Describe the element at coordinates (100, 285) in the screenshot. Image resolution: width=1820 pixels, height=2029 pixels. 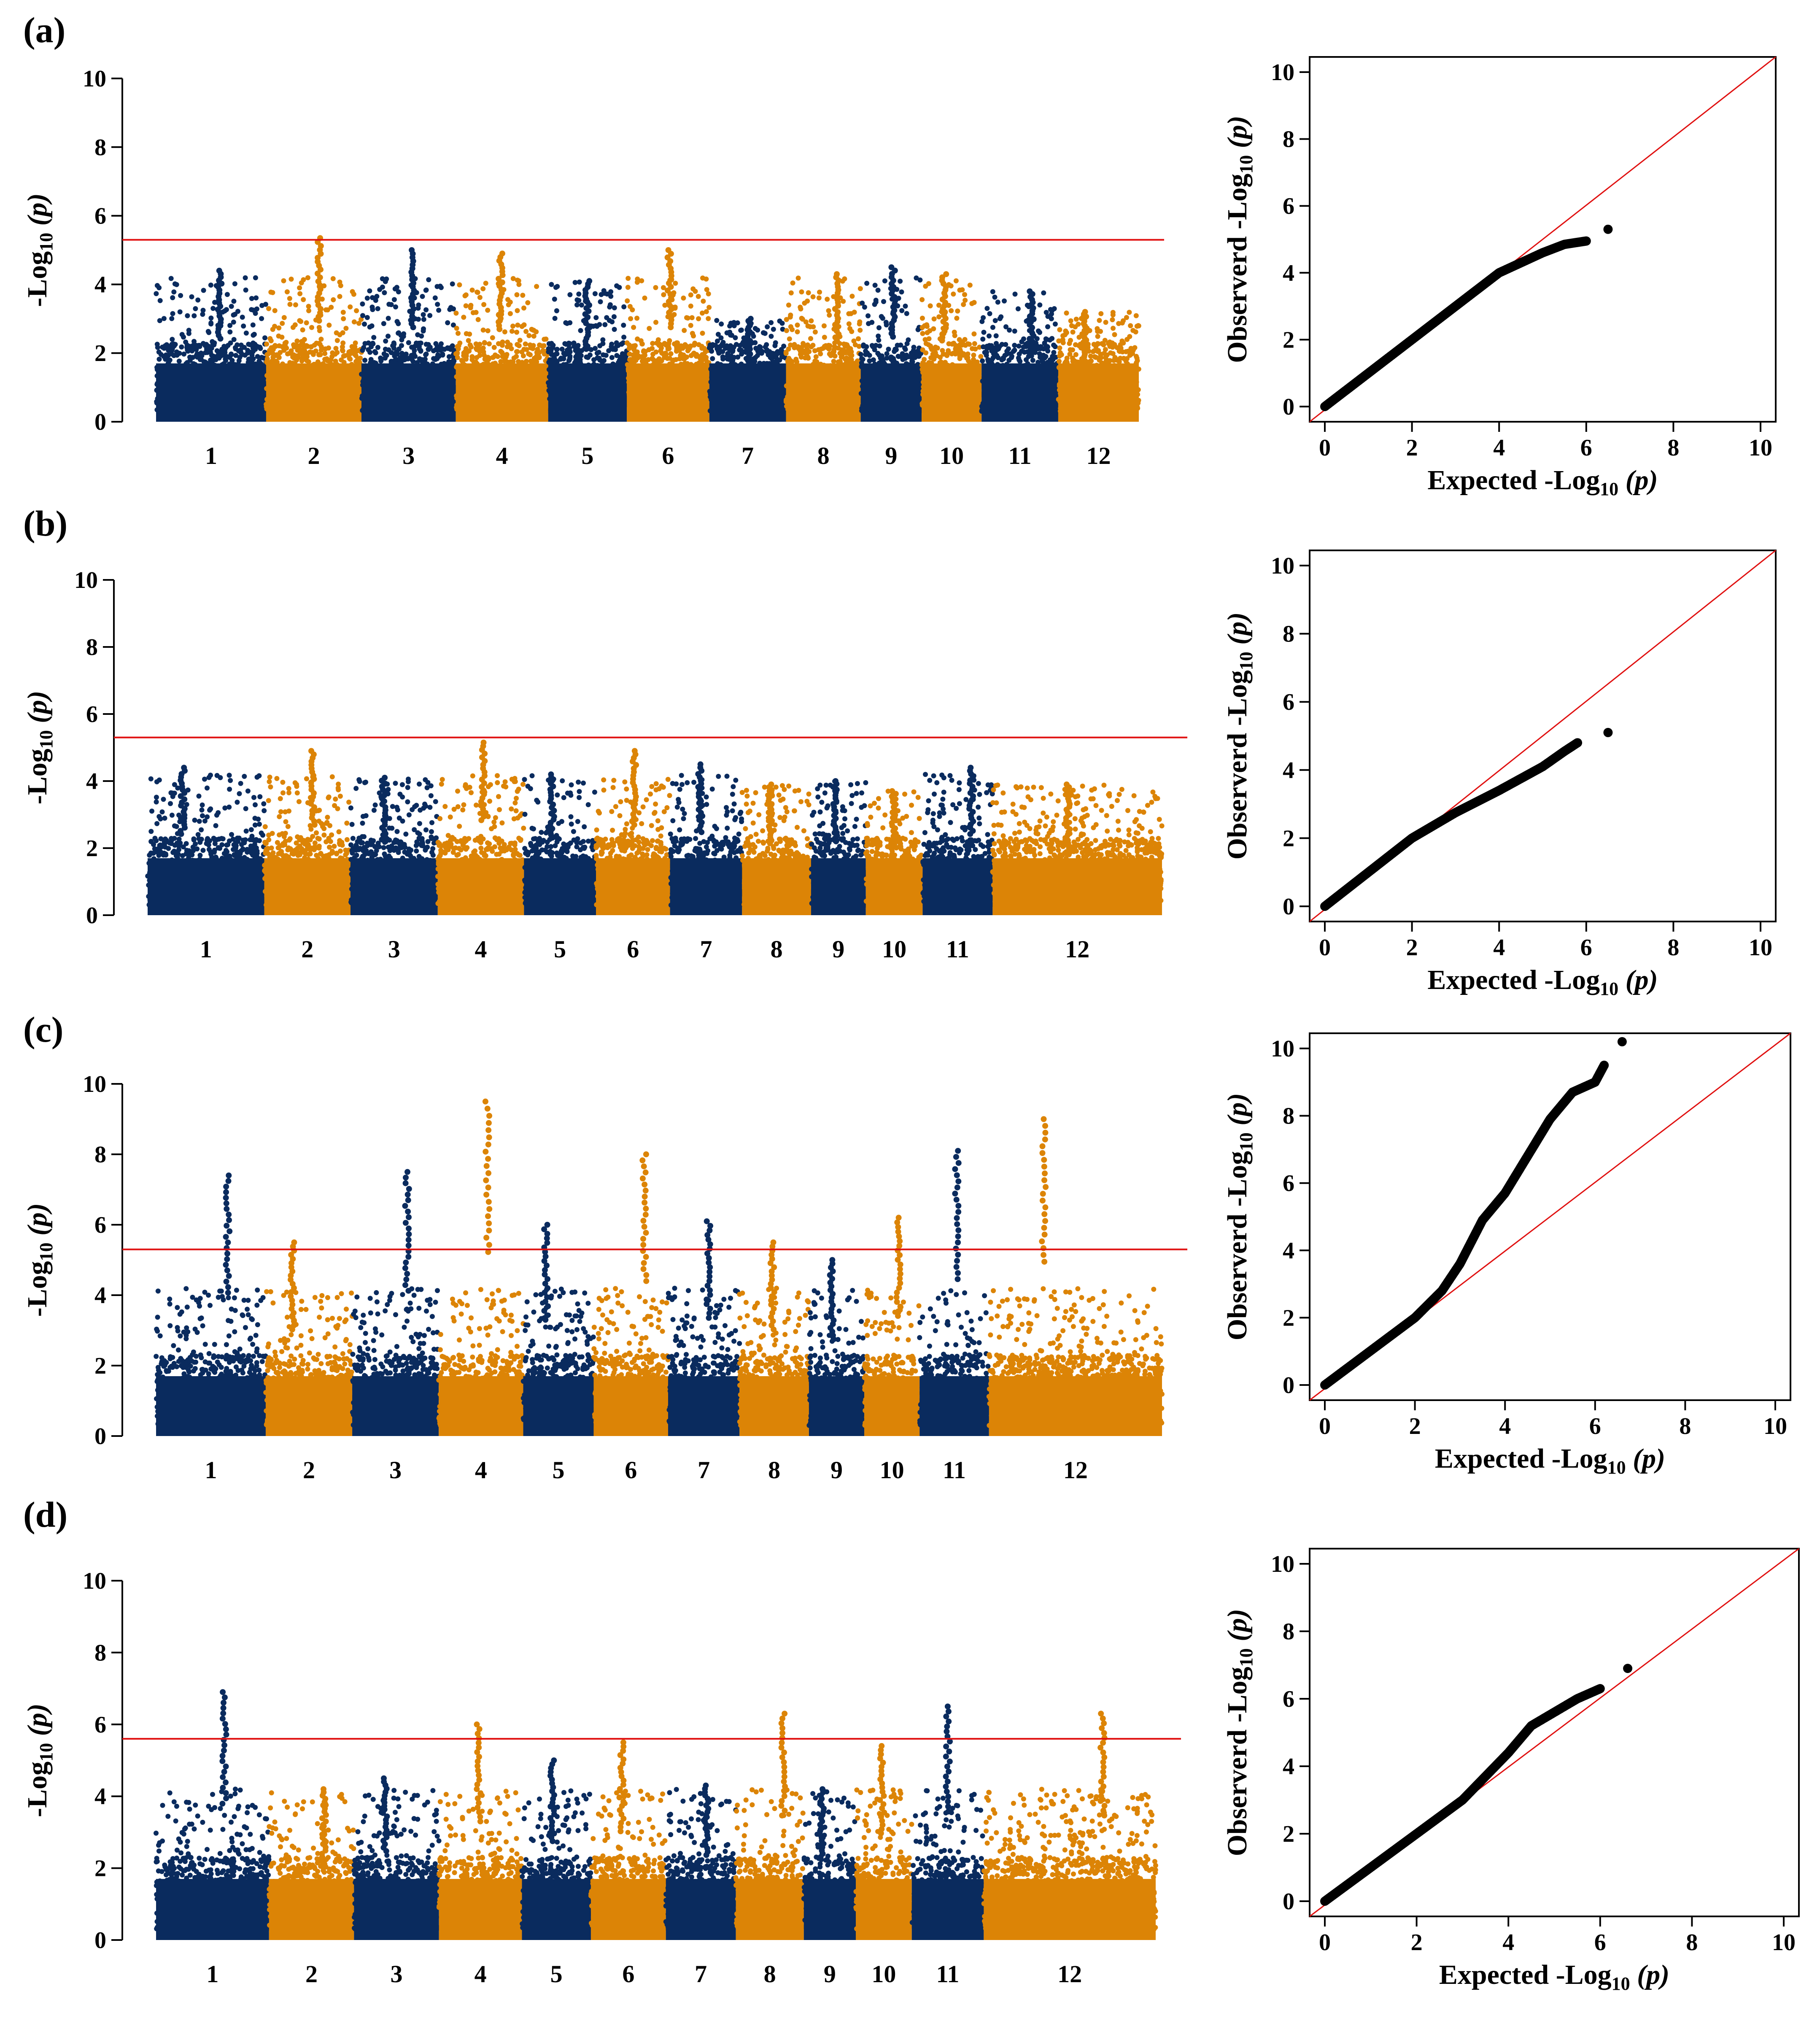
I see `y-tick-label: 4` at that location.